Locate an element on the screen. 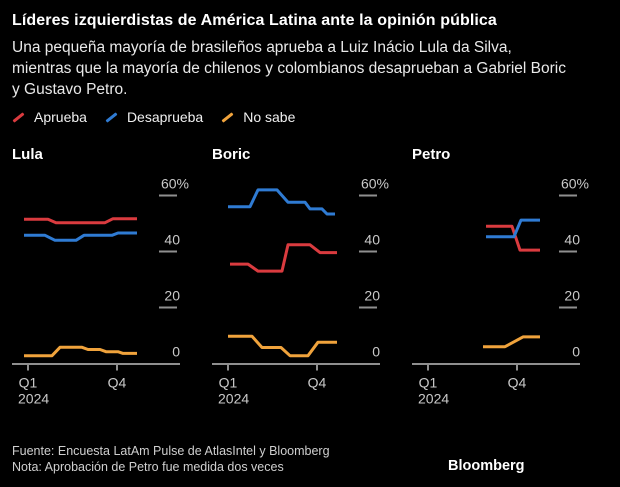 Image resolution: width=620 pixels, height=487 pixels. legend-item-aprueba: Aprueba is located at coordinates (49, 117).